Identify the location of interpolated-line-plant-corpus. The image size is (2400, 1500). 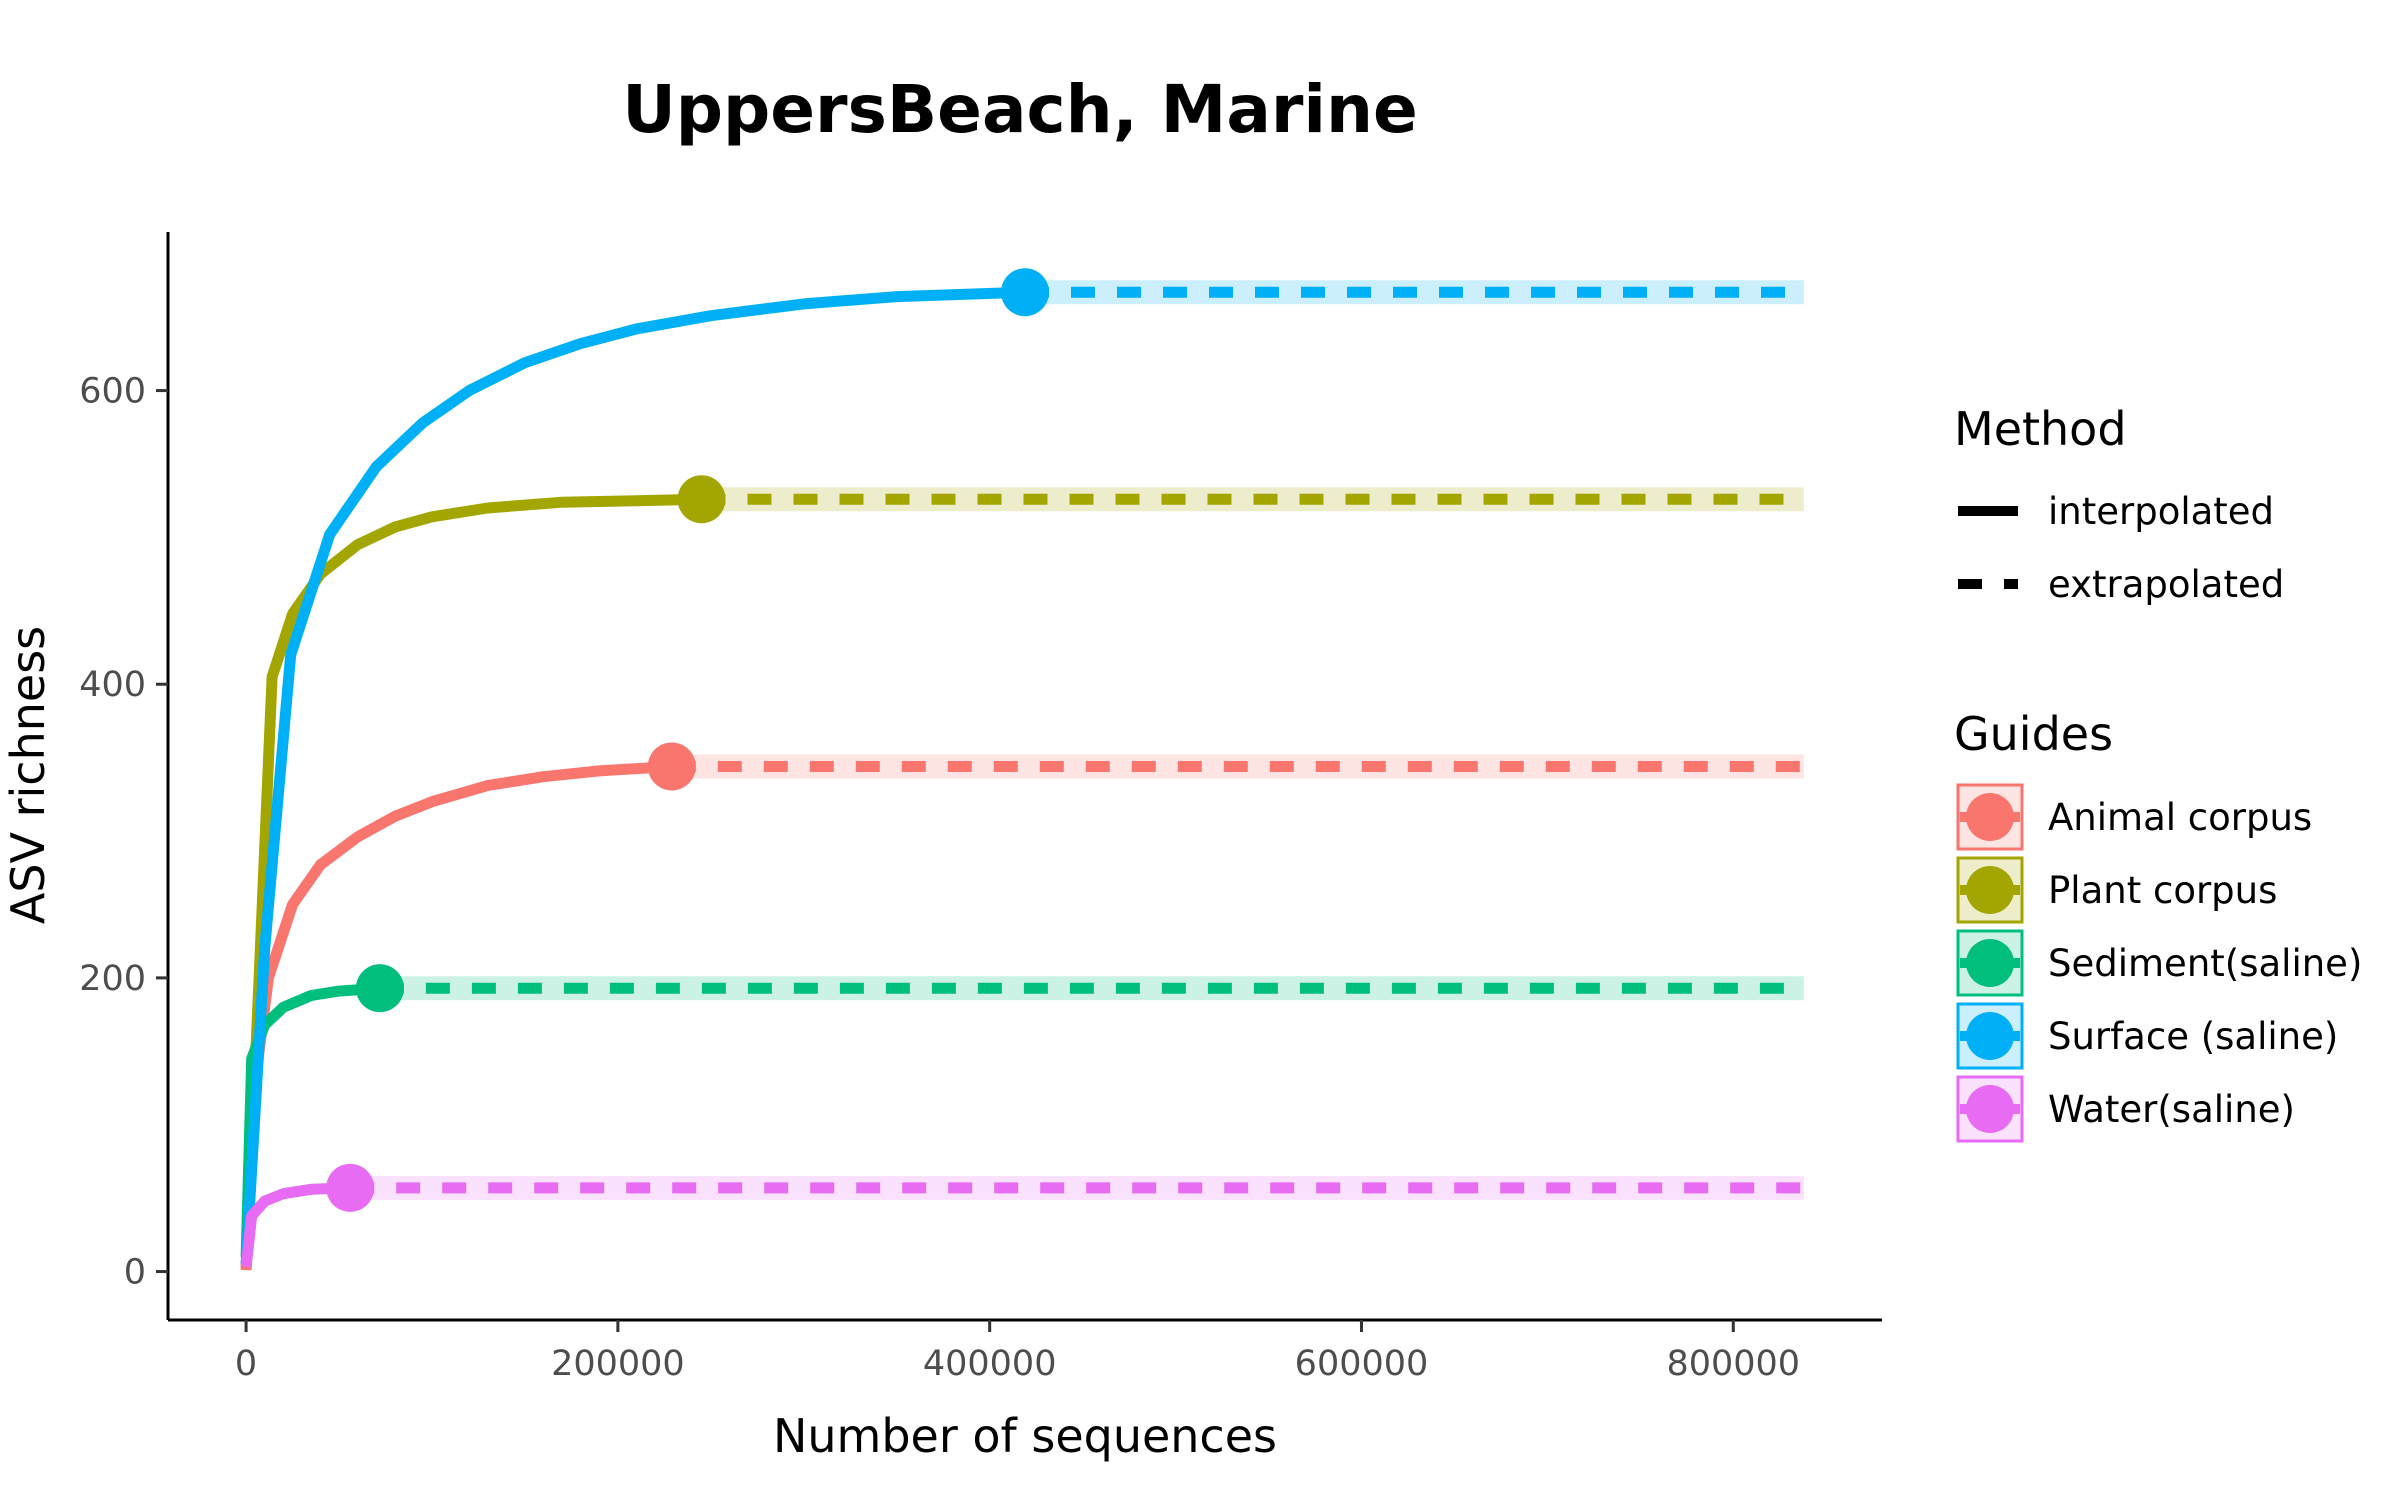
(471, 880).